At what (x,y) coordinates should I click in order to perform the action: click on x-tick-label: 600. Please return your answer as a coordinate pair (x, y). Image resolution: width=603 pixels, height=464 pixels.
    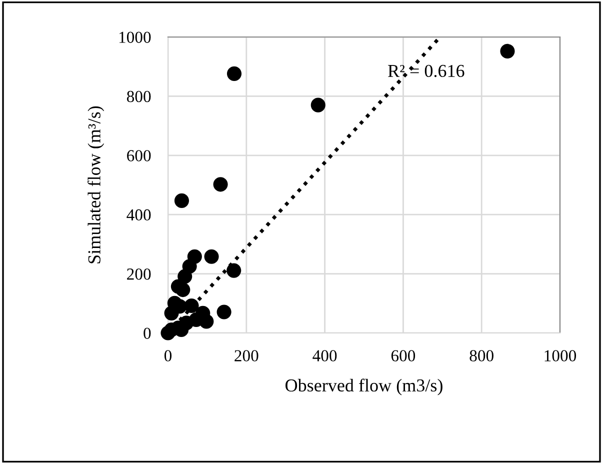
    Looking at the image, I should click on (403, 356).